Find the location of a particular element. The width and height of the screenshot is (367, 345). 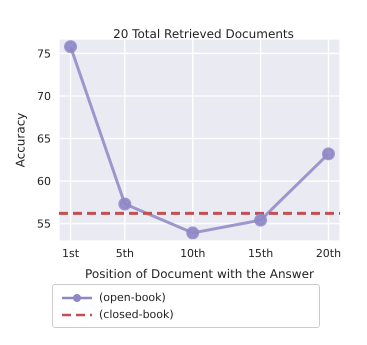

y-axis-title: Accuracy is located at coordinates (20, 140).